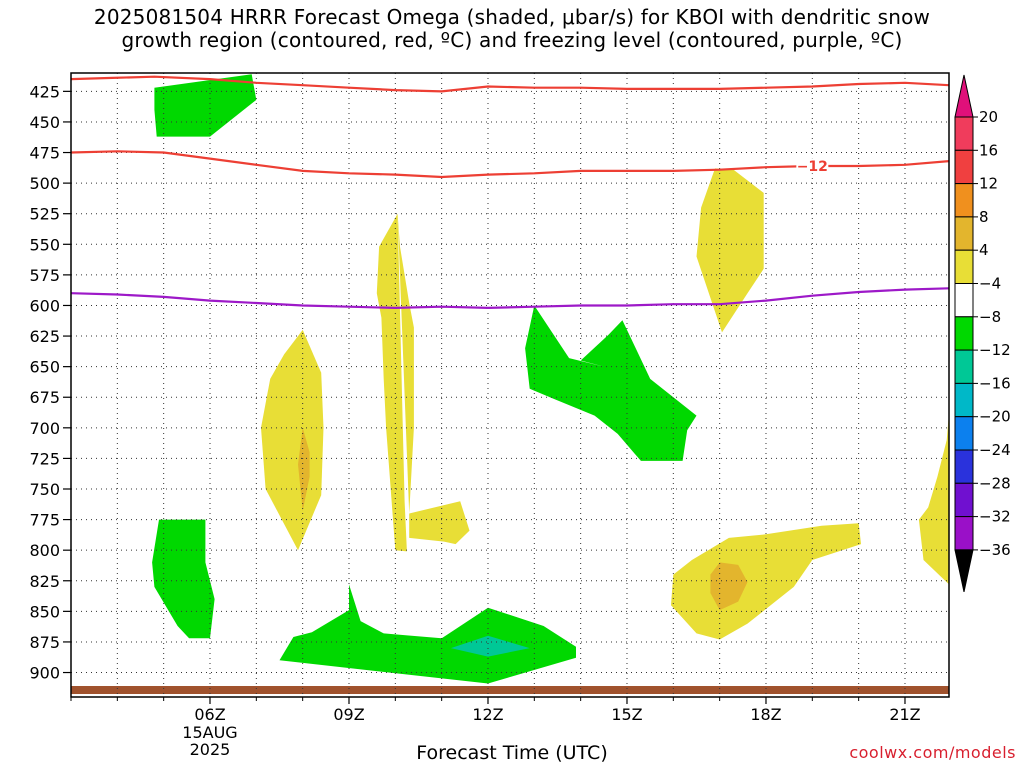 The height and width of the screenshot is (768, 1024). Describe the element at coordinates (487, 714) in the screenshot. I see `x-tick-label-12Z: 12Z` at that location.